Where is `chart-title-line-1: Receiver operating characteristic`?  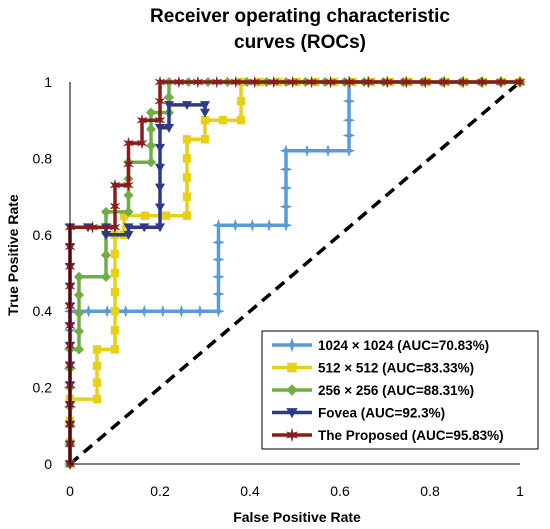
chart-title-line-1: Receiver operating characteristic is located at coordinates (300, 16).